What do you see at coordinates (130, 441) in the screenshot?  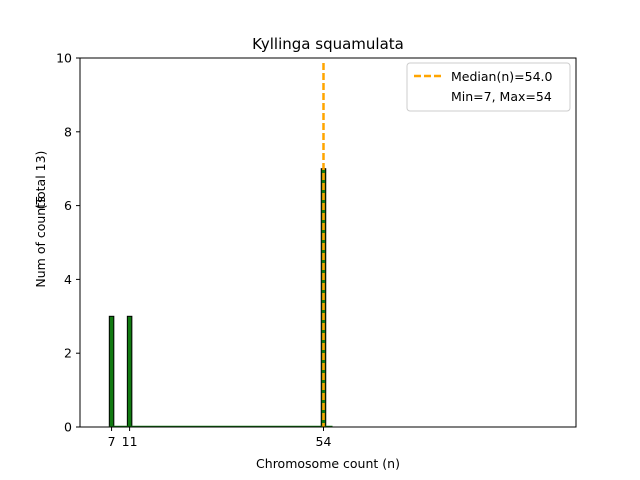 I see `x-tick-label: 11` at bounding box center [130, 441].